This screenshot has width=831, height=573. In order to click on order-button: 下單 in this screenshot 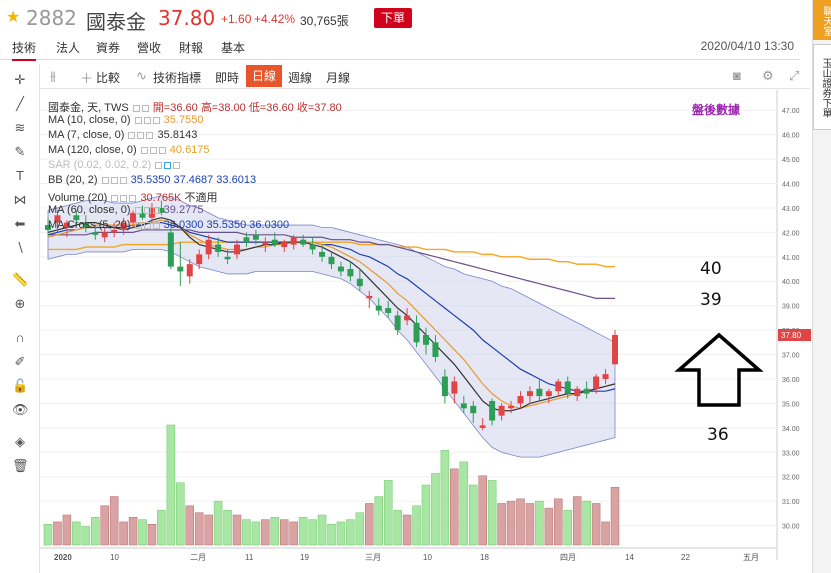, I will do `click(393, 18)`.